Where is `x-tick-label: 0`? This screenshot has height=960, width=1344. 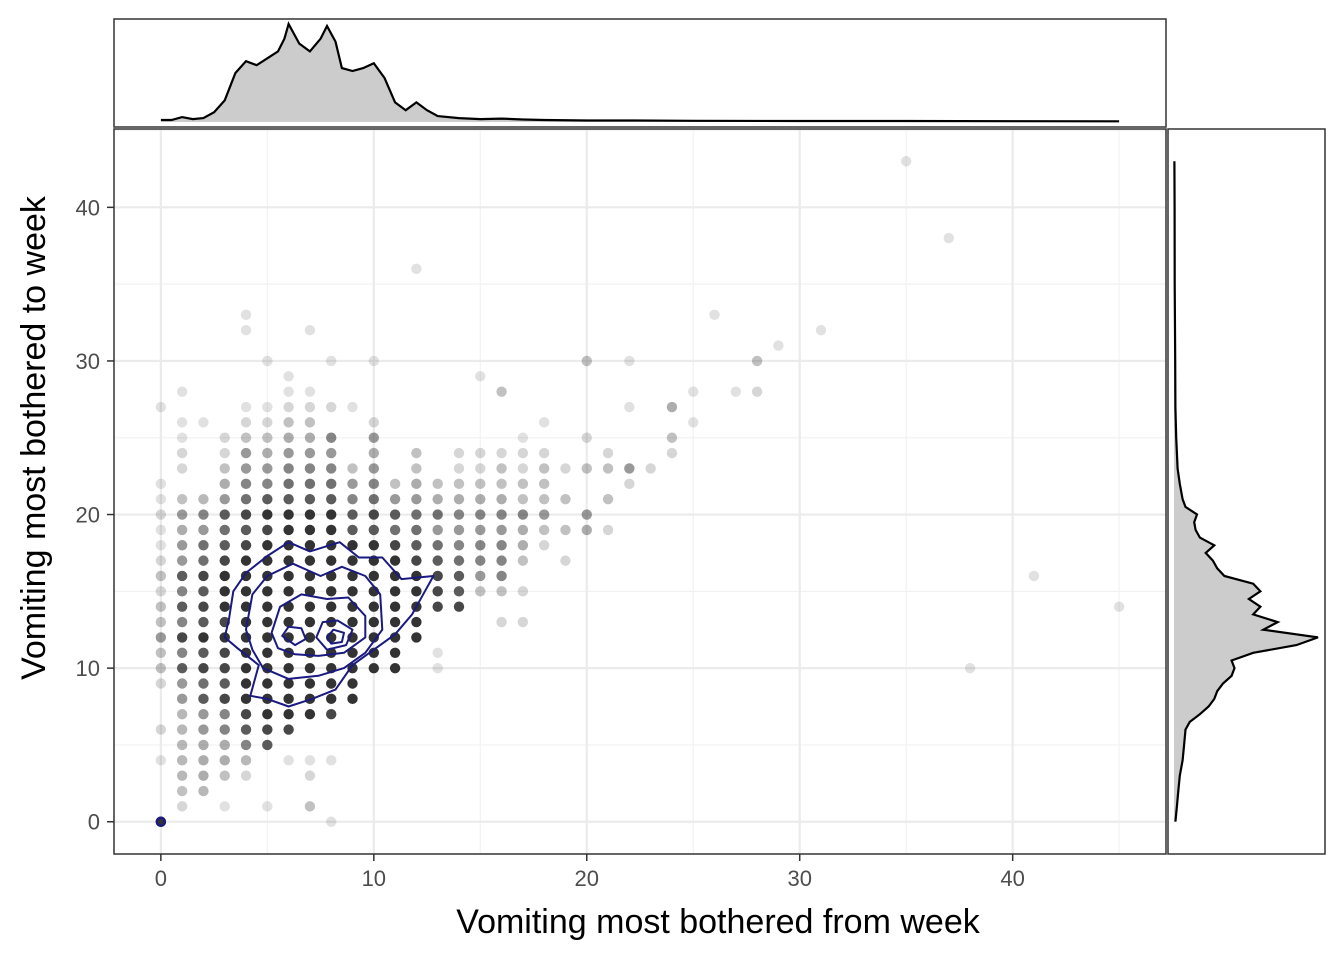 x-tick-label: 0 is located at coordinates (161, 878).